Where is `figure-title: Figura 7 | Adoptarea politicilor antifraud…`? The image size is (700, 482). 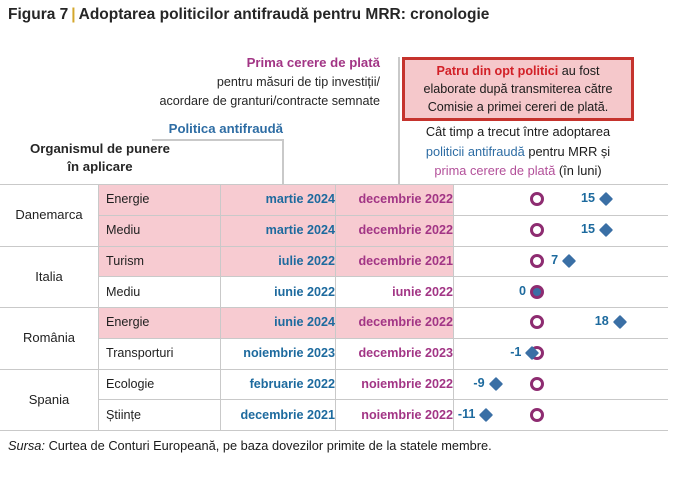
figure-title: Figura 7 | Adoptarea politicilor antifraud… is located at coordinates (248, 15).